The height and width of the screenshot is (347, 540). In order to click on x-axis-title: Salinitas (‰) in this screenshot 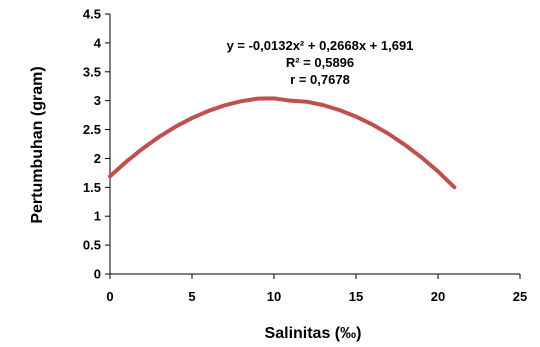, I will do `click(313, 333)`.